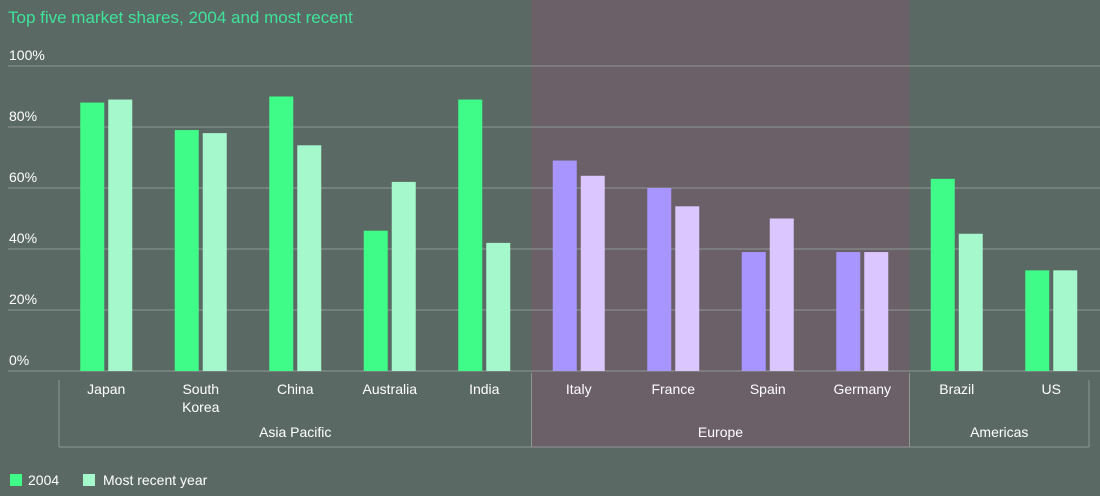 The image size is (1100, 496). I want to click on x-tick-label-line: Korea, so click(201, 407).